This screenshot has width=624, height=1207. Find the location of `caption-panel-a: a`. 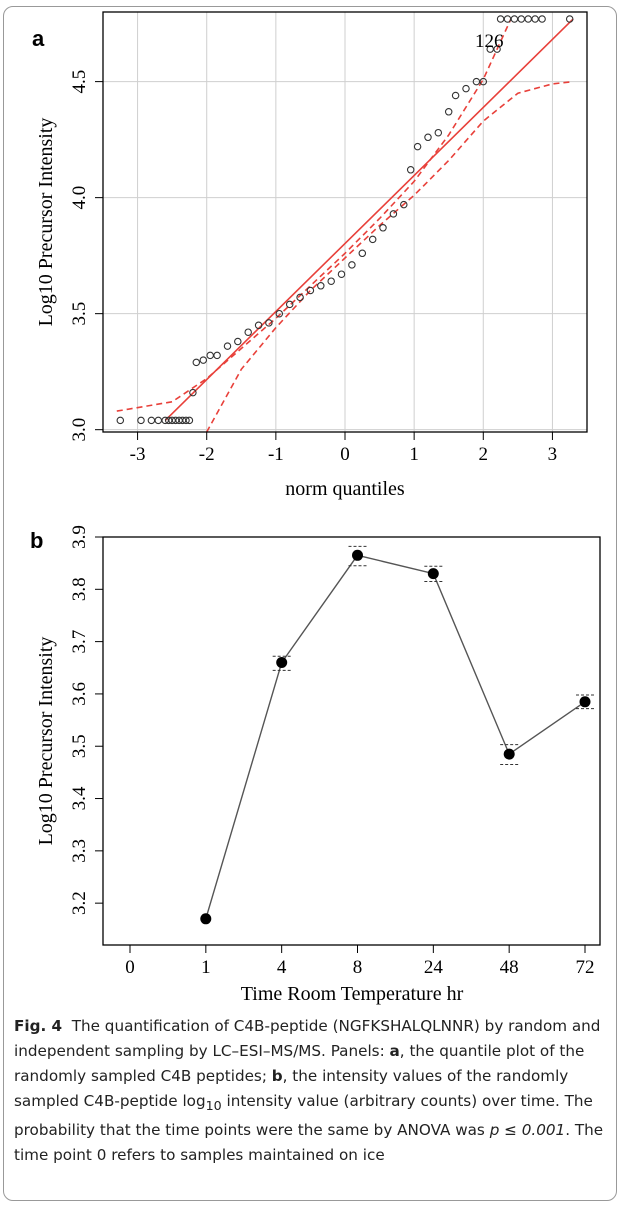

caption-panel-a: a is located at coordinates (394, 1051).